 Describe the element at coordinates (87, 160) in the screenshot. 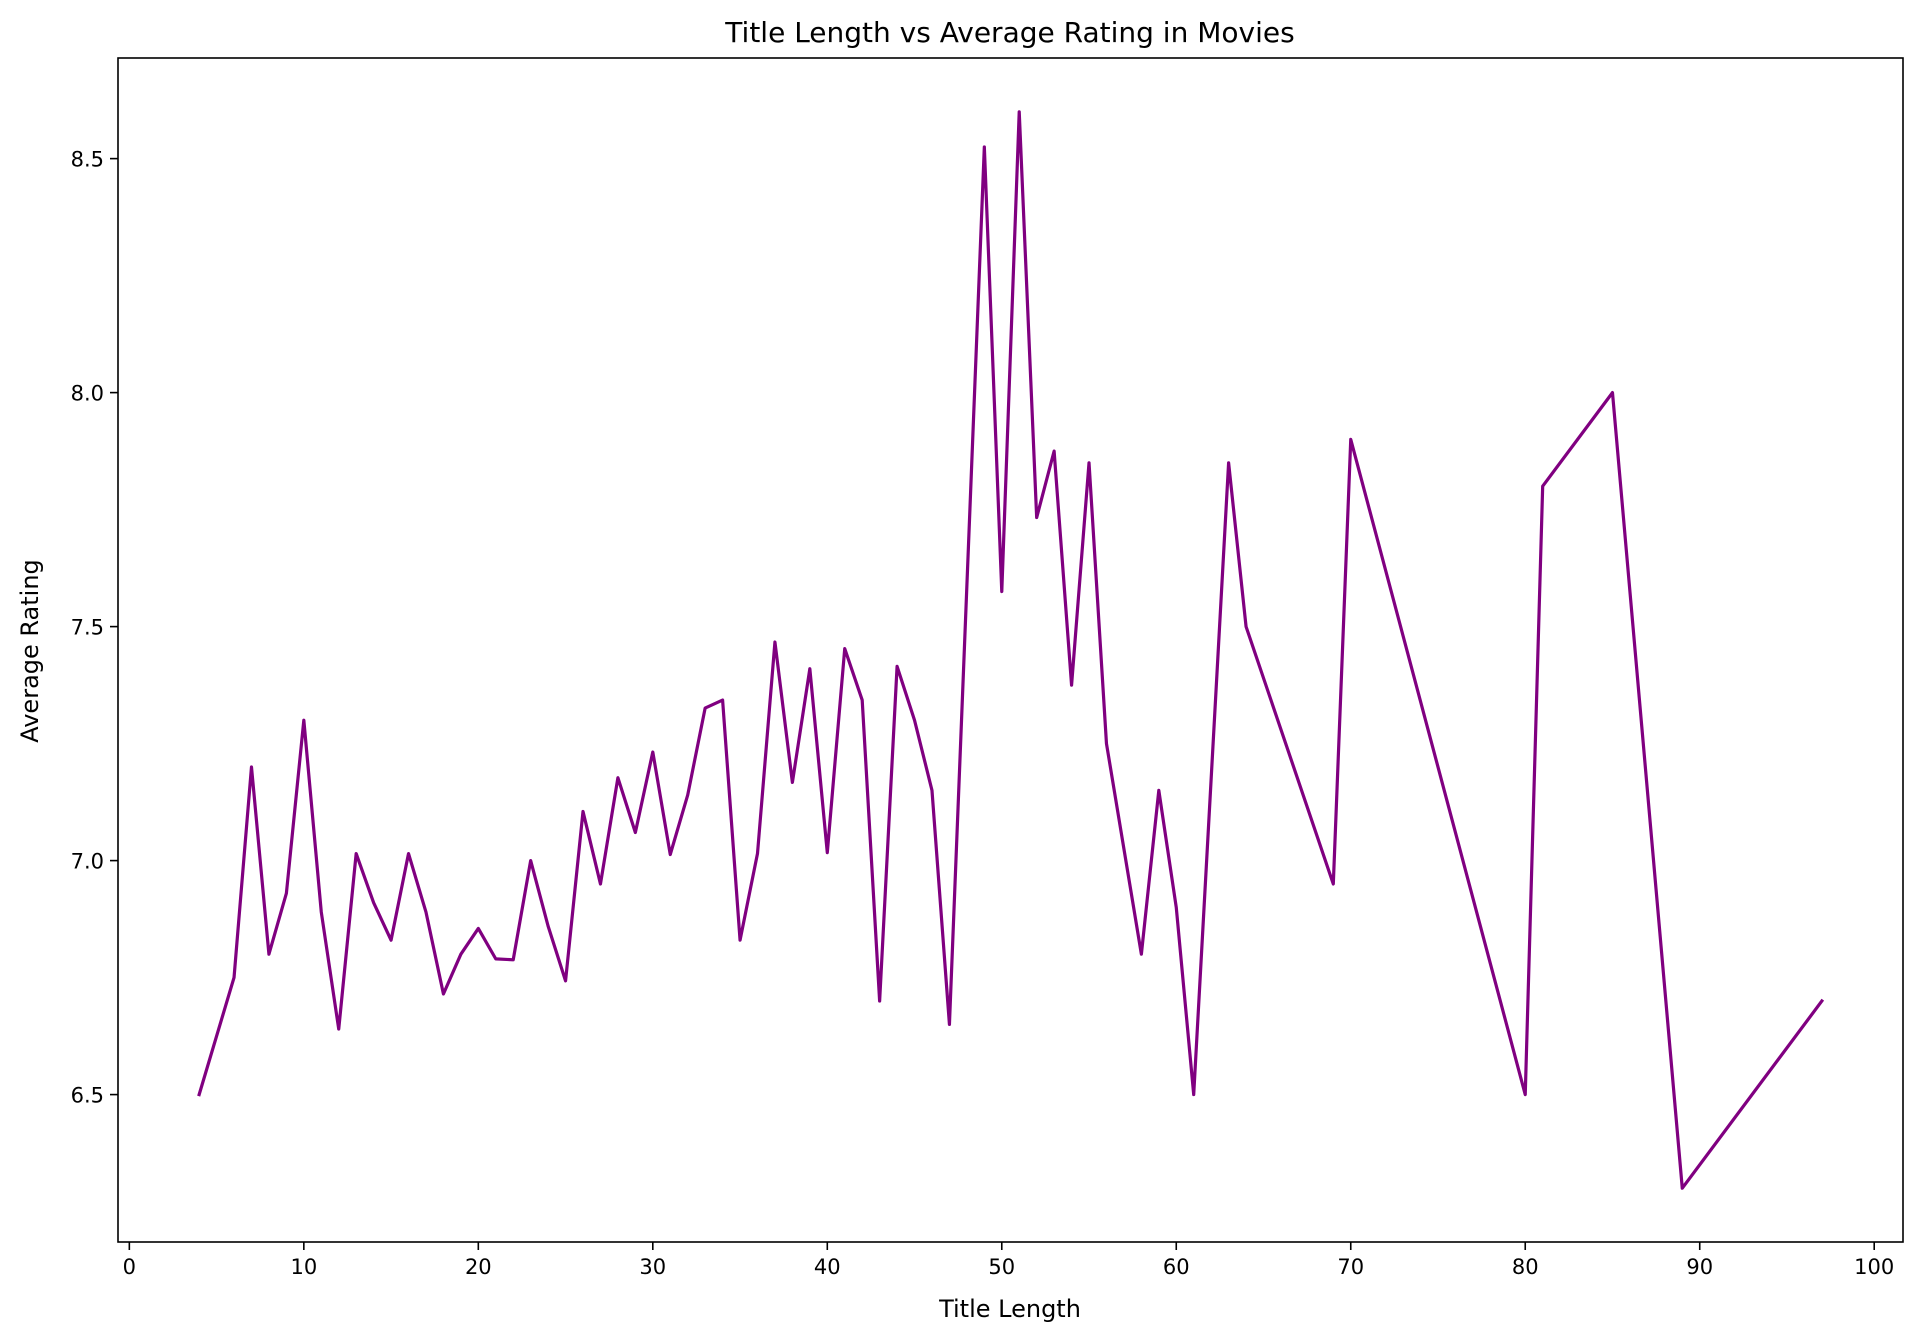

I see `y-tick-label: 8.5` at that location.